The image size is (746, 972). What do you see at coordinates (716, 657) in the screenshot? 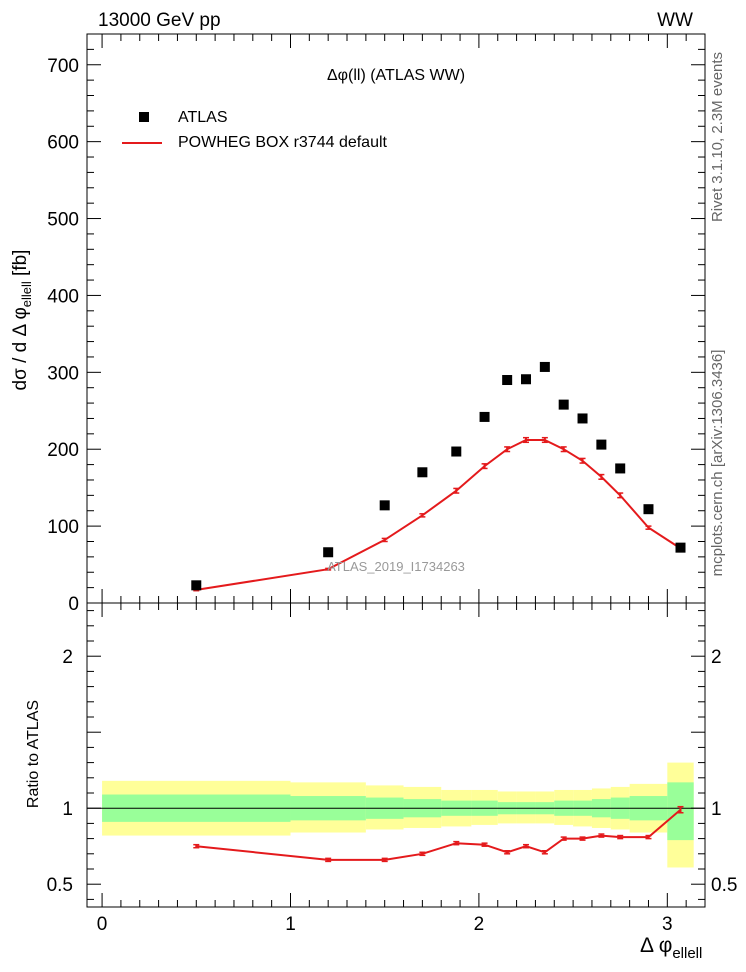
I see `ratio-y-tick-label-right: 2` at bounding box center [716, 657].